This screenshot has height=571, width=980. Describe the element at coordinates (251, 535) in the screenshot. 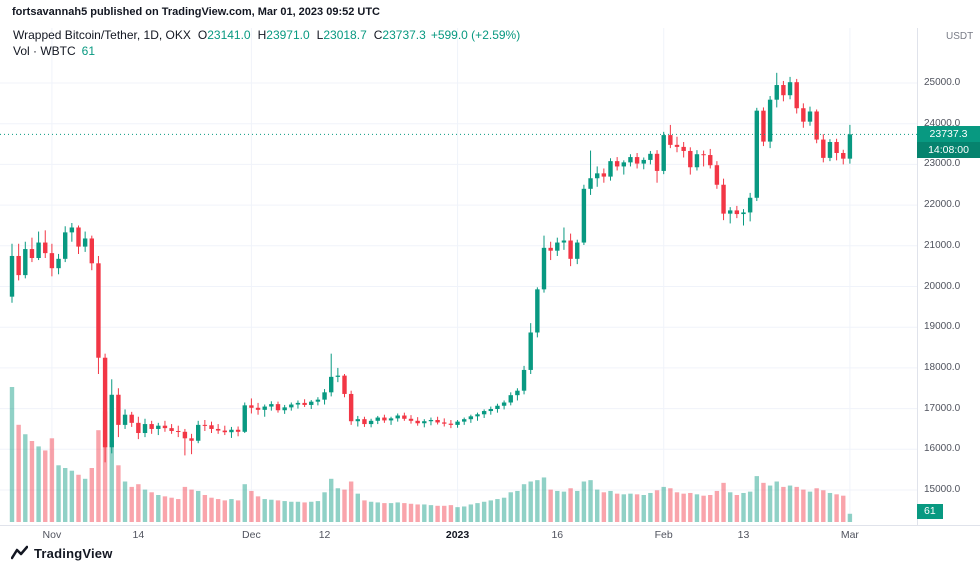

I see `time-axis-label: Dec` at that location.